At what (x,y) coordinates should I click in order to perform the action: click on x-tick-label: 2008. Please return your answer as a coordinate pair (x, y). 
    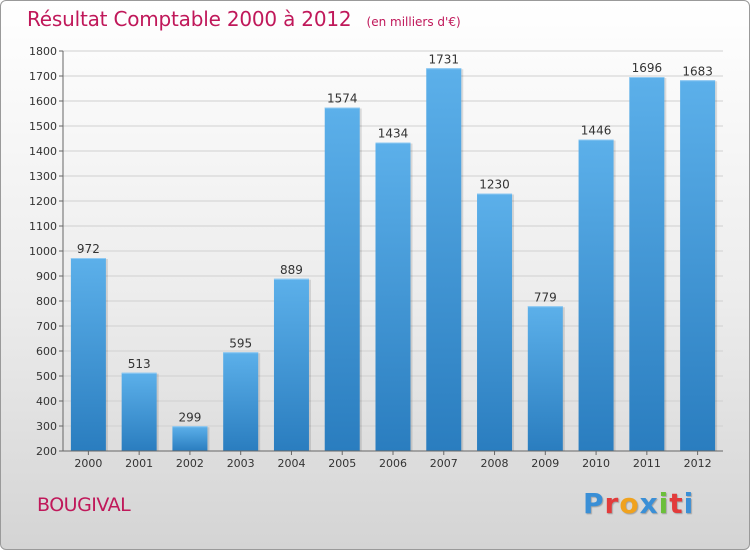
    Looking at the image, I should click on (495, 463).